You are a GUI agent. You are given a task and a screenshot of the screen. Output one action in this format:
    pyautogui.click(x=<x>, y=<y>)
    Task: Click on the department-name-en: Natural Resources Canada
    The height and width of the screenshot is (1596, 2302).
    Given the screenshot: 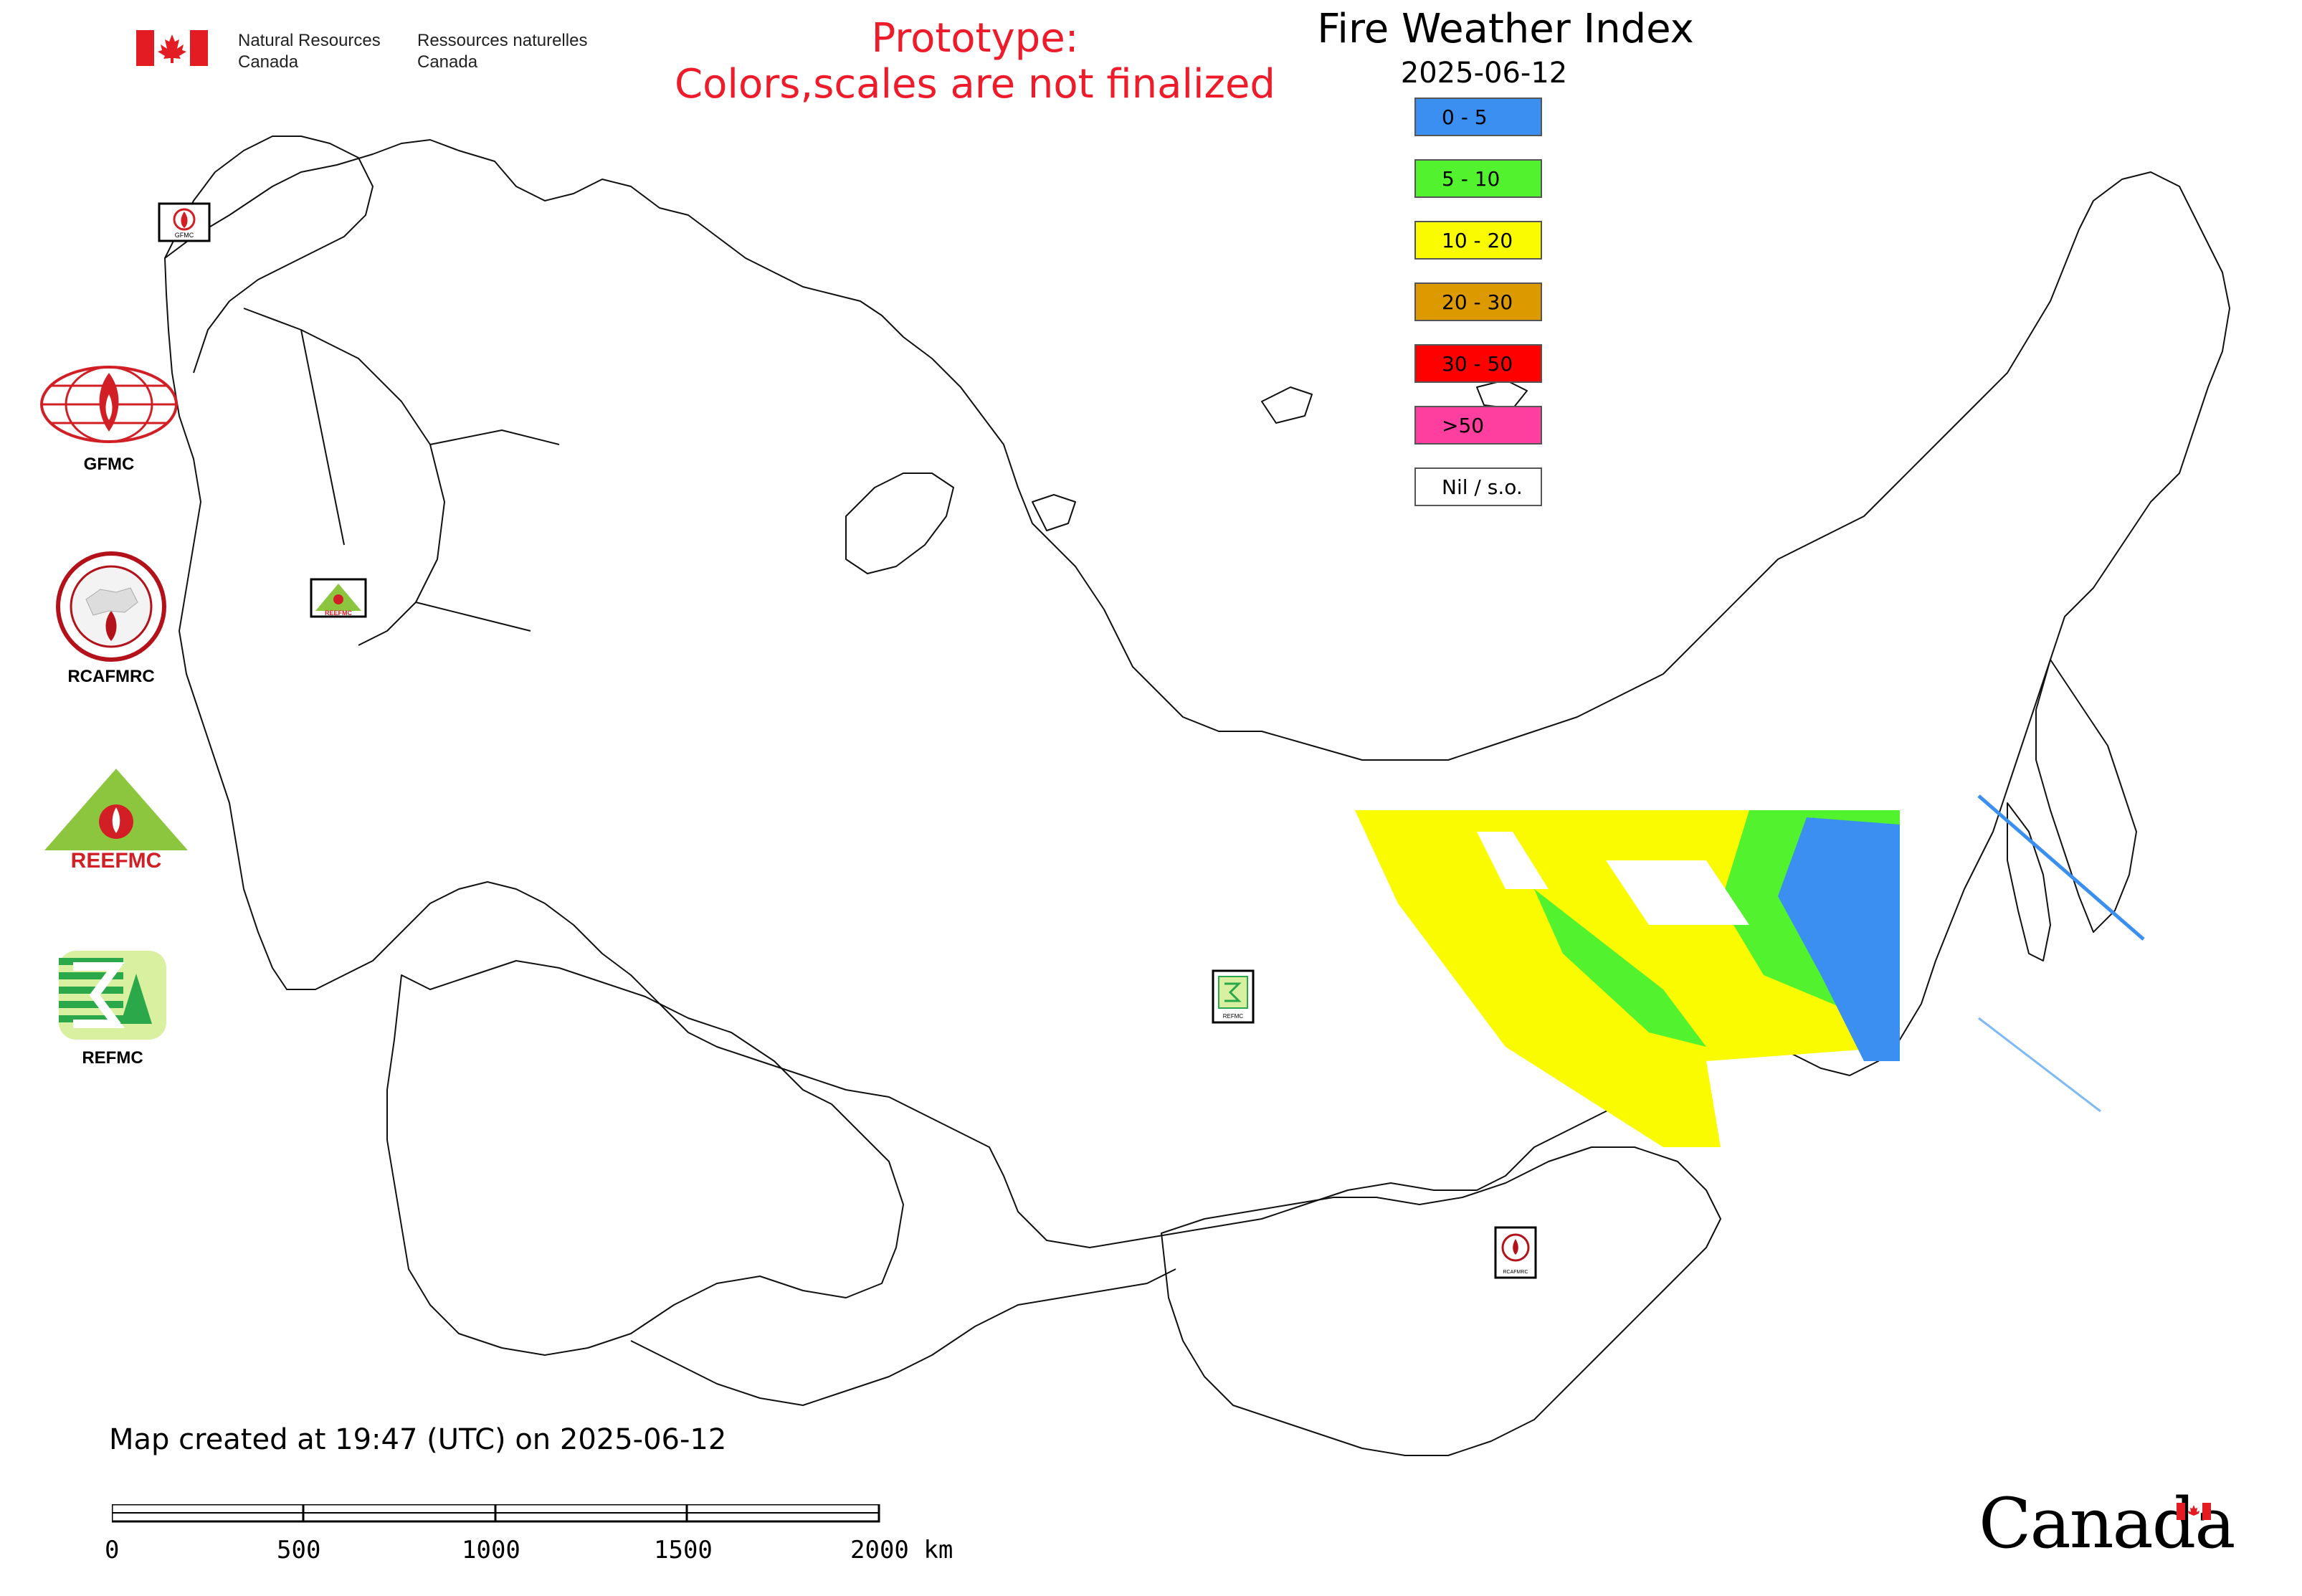 What is the action you would take?
    pyautogui.click(x=310, y=51)
    